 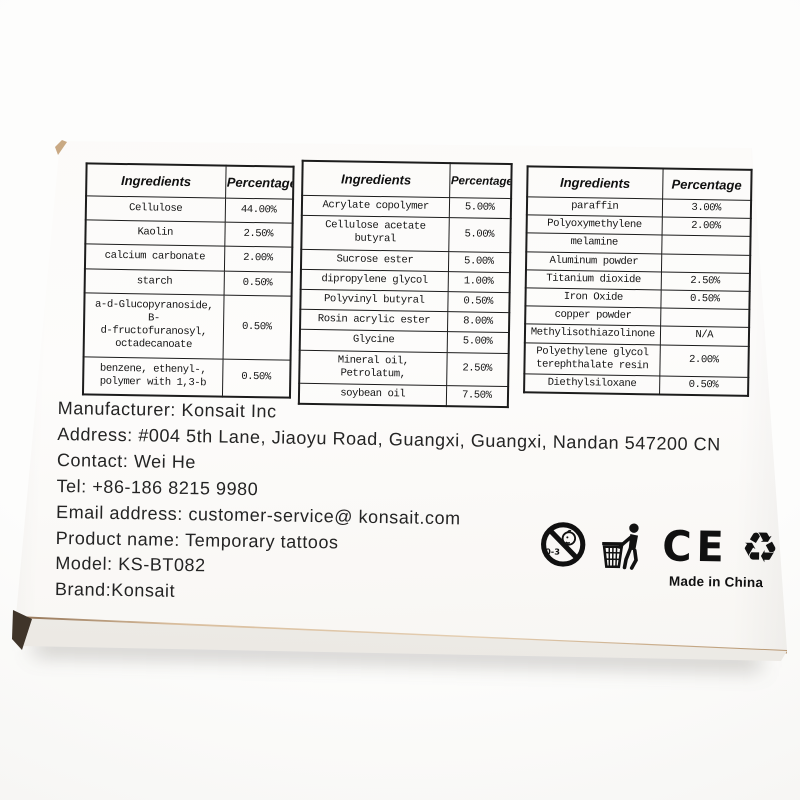 What do you see at coordinates (695, 546) in the screenshot?
I see `ce-mark-icon: CE` at bounding box center [695, 546].